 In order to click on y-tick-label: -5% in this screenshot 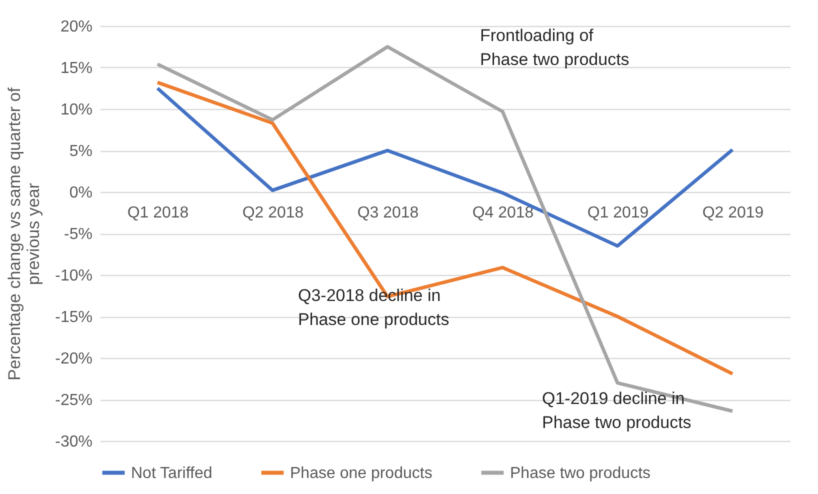, I will do `click(78, 234)`.